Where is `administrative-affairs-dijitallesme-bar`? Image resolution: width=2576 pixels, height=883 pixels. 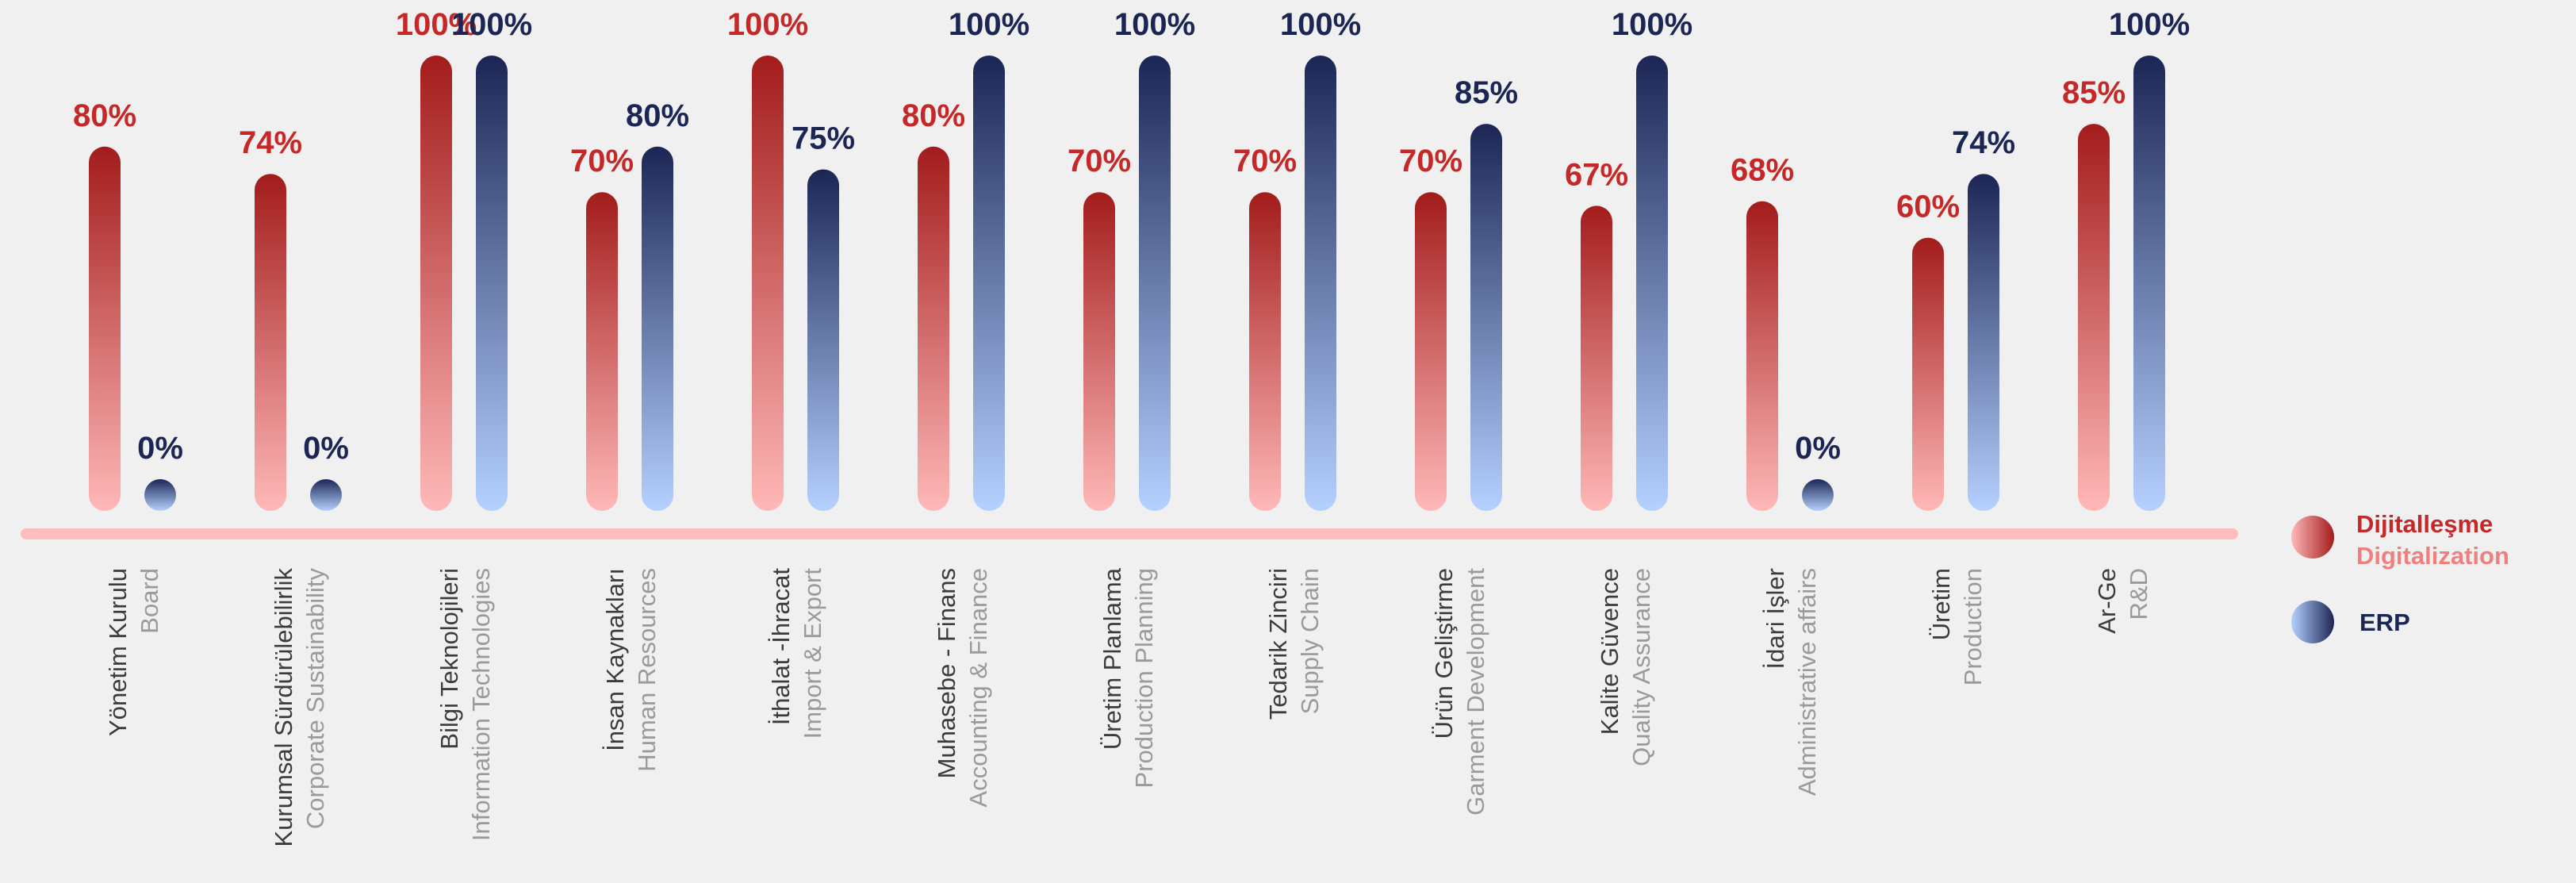
administrative-affairs-dijitallesme-bar is located at coordinates (1762, 356).